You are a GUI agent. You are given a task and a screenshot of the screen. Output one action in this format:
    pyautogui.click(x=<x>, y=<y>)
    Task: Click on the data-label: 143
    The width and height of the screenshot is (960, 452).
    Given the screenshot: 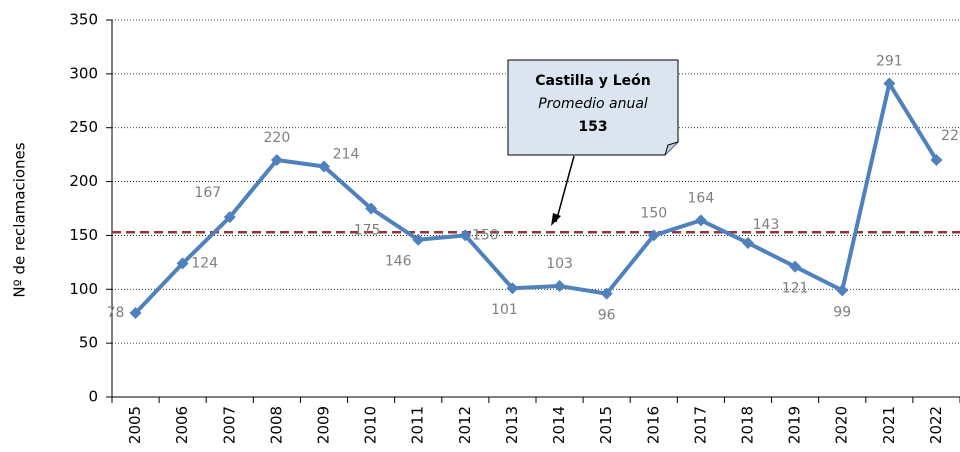 What is the action you would take?
    pyautogui.click(x=766, y=225)
    